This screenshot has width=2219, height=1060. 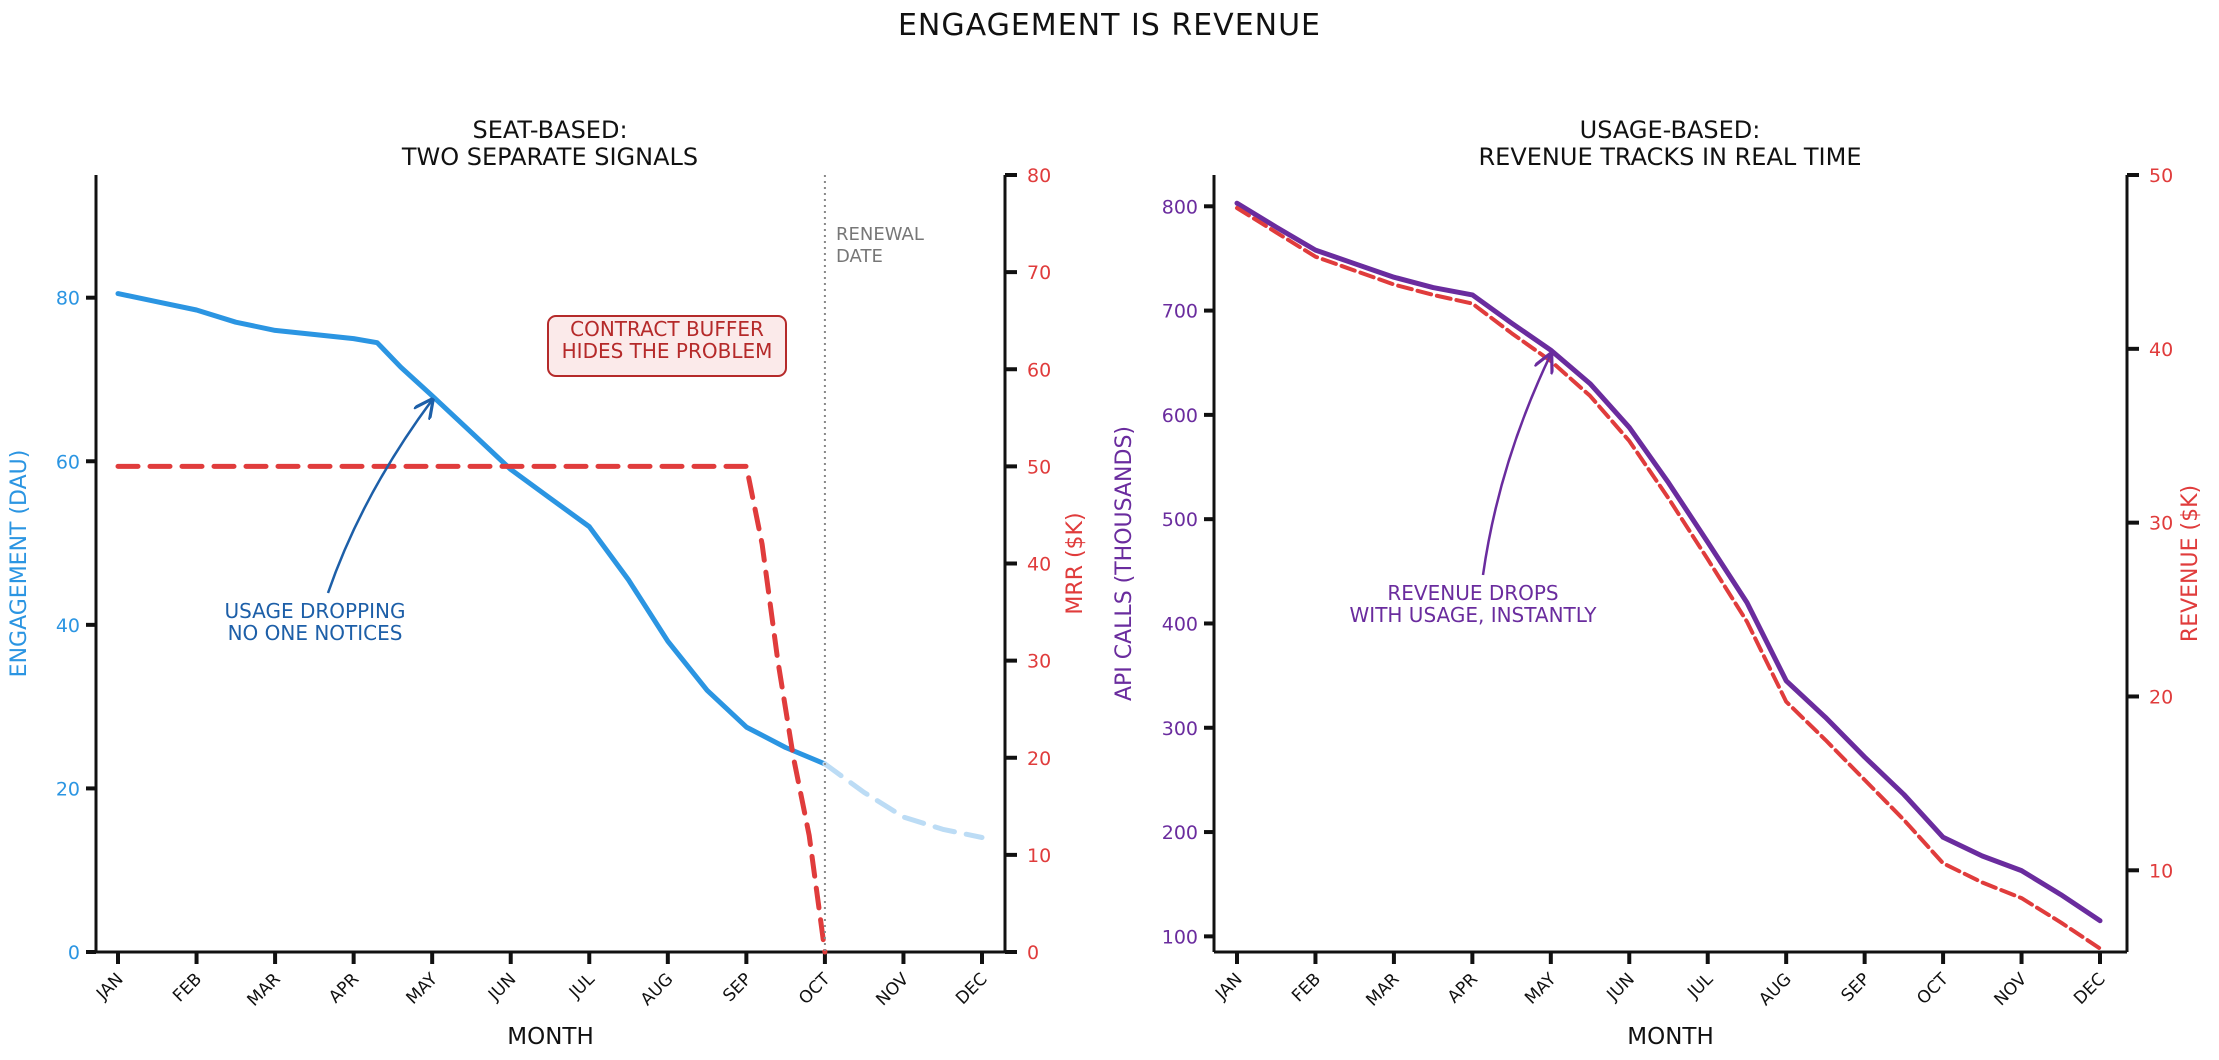 I want to click on y-right-axis-label: MRR ($K), so click(x=1075, y=563).